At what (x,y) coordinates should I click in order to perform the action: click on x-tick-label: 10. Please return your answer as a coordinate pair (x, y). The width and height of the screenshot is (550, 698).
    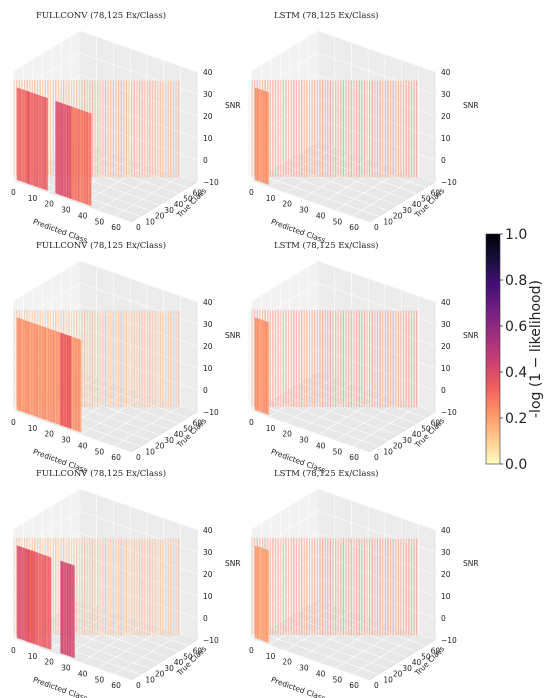
    Looking at the image, I should click on (271, 428).